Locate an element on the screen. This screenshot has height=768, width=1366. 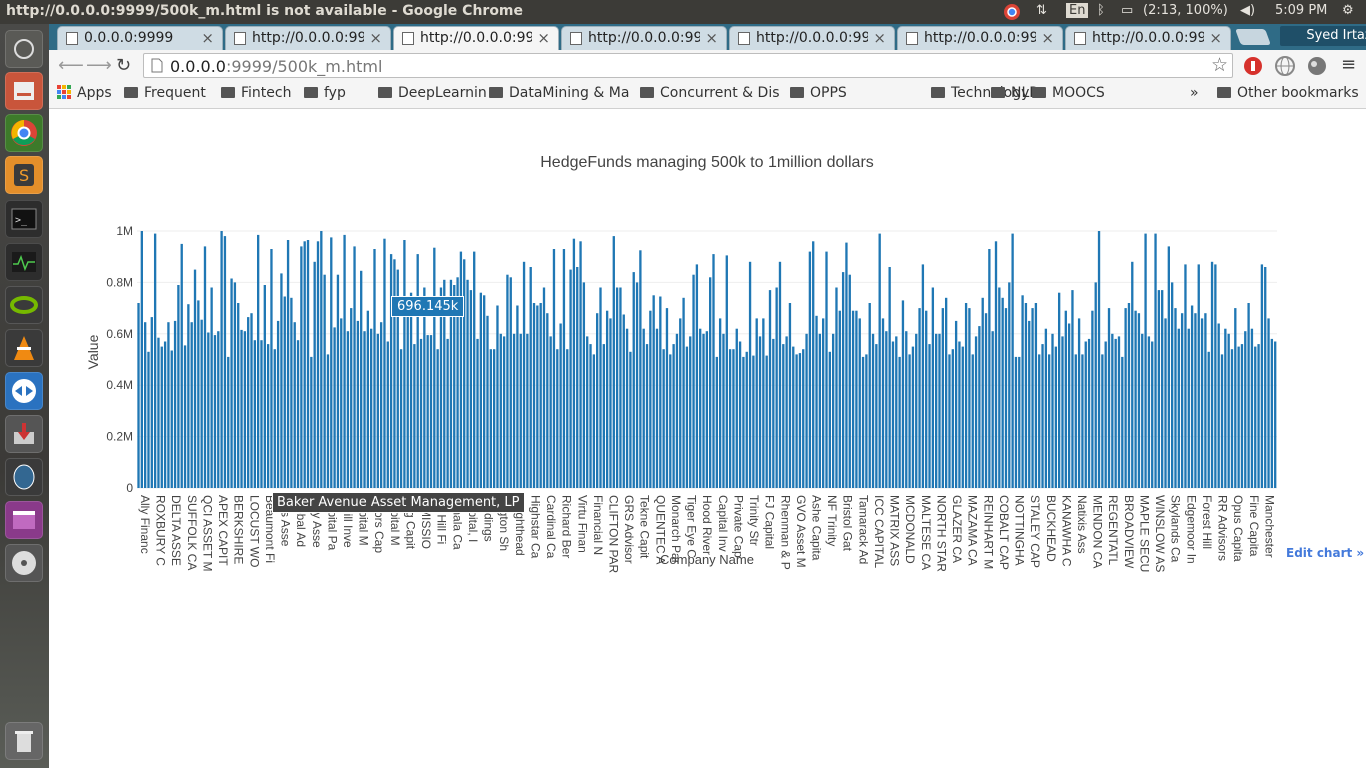
trash-icon is located at coordinates (24, 741).